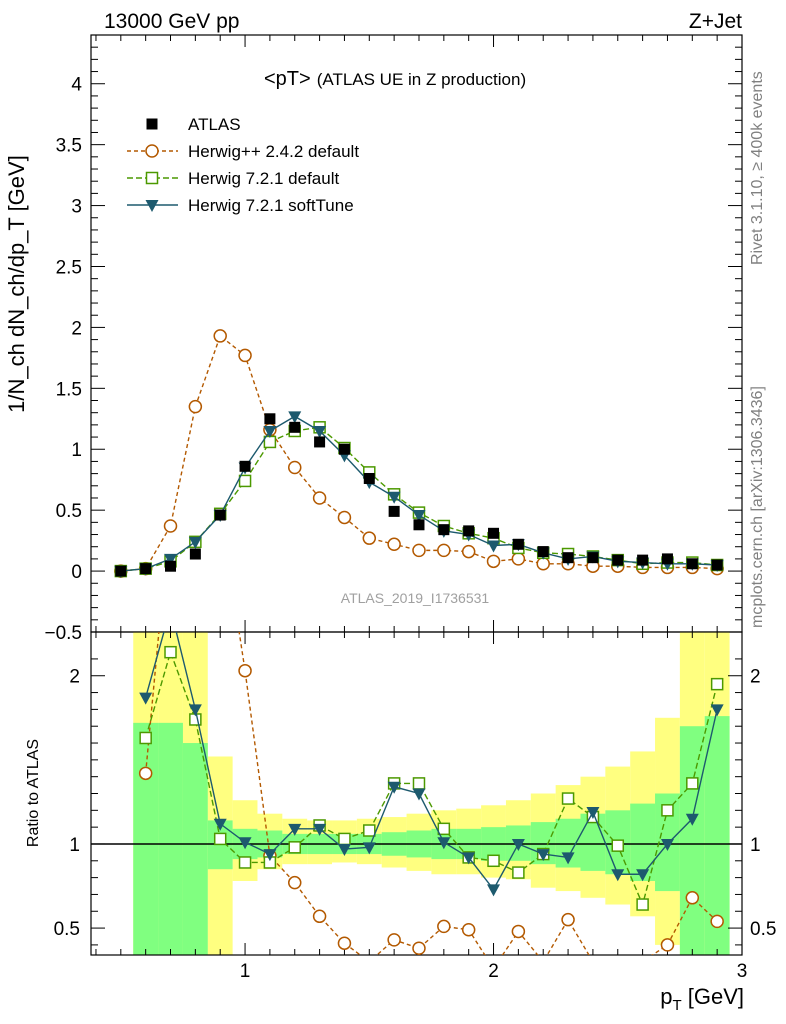 The width and height of the screenshot is (786, 1024). Describe the element at coordinates (67, 929) in the screenshot. I see `ratio-y-tick-label: 0.5` at that location.